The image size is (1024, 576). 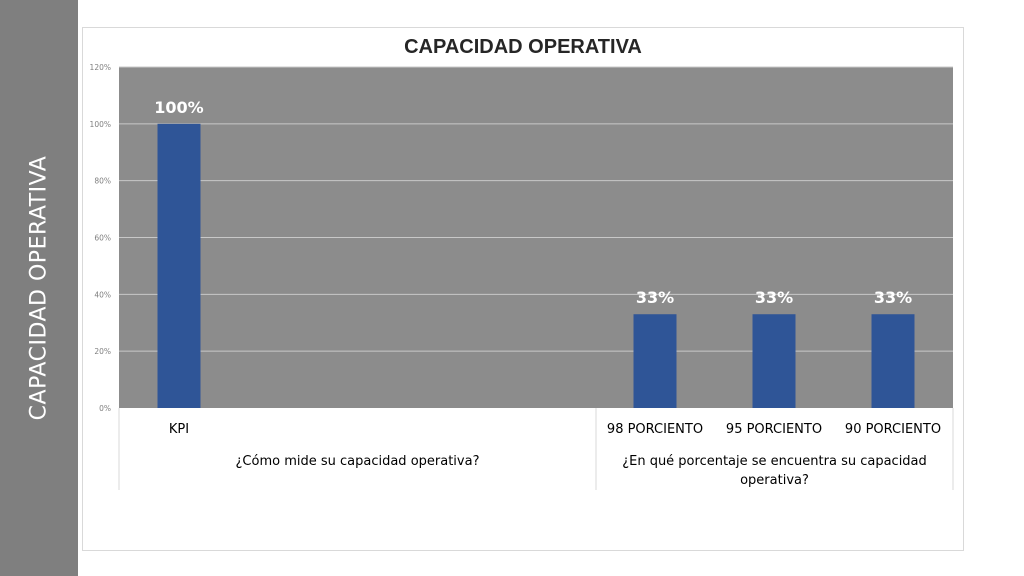 What do you see at coordinates (179, 429) in the screenshot?
I see `category-label: KPI` at bounding box center [179, 429].